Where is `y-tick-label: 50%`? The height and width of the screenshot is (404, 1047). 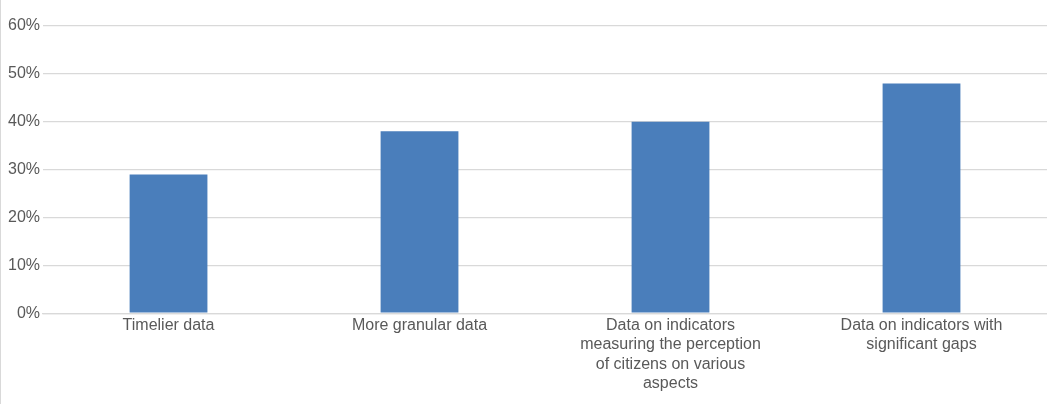 y-tick-label: 50% is located at coordinates (24, 73).